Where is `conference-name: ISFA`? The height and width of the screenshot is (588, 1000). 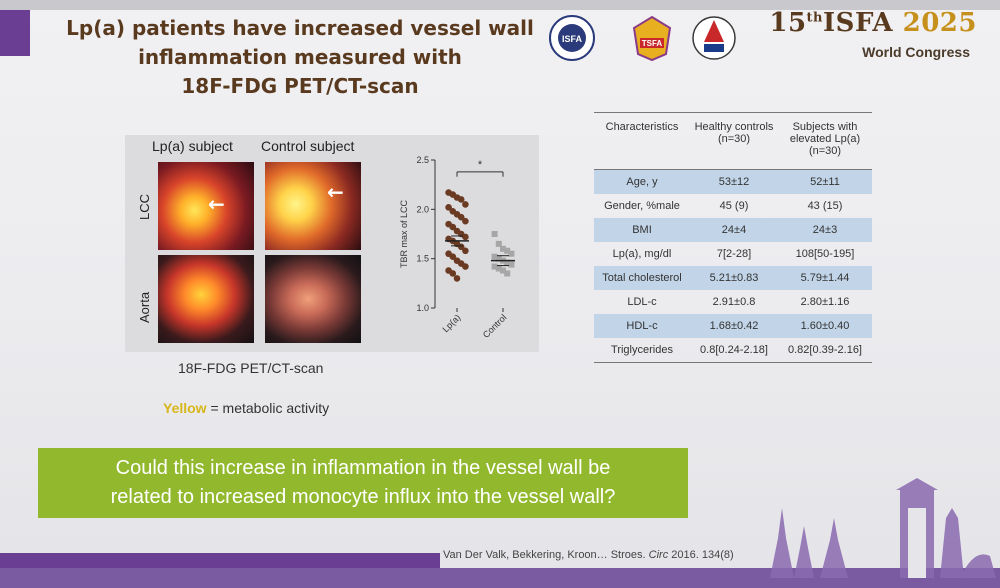 conference-name: ISFA is located at coordinates (858, 23).